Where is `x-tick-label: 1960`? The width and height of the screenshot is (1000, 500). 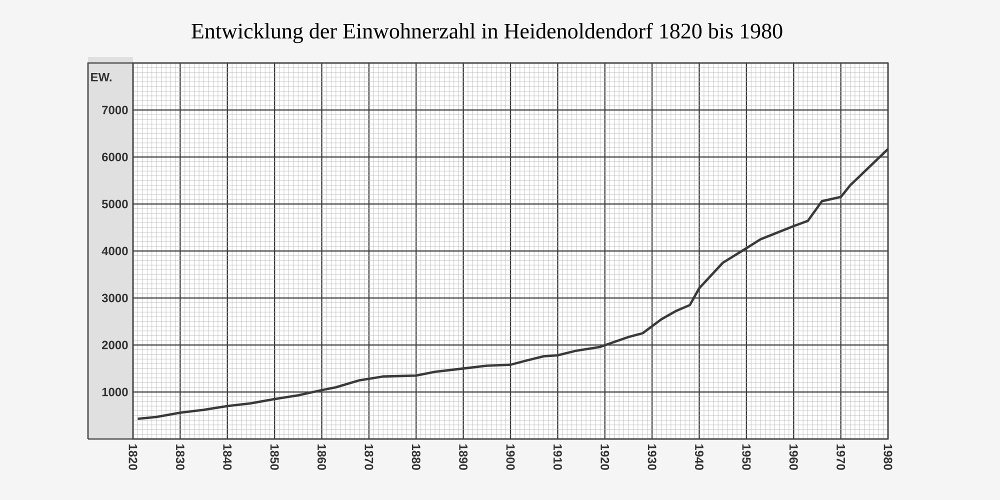
x-tick-label: 1960 is located at coordinates (793, 457).